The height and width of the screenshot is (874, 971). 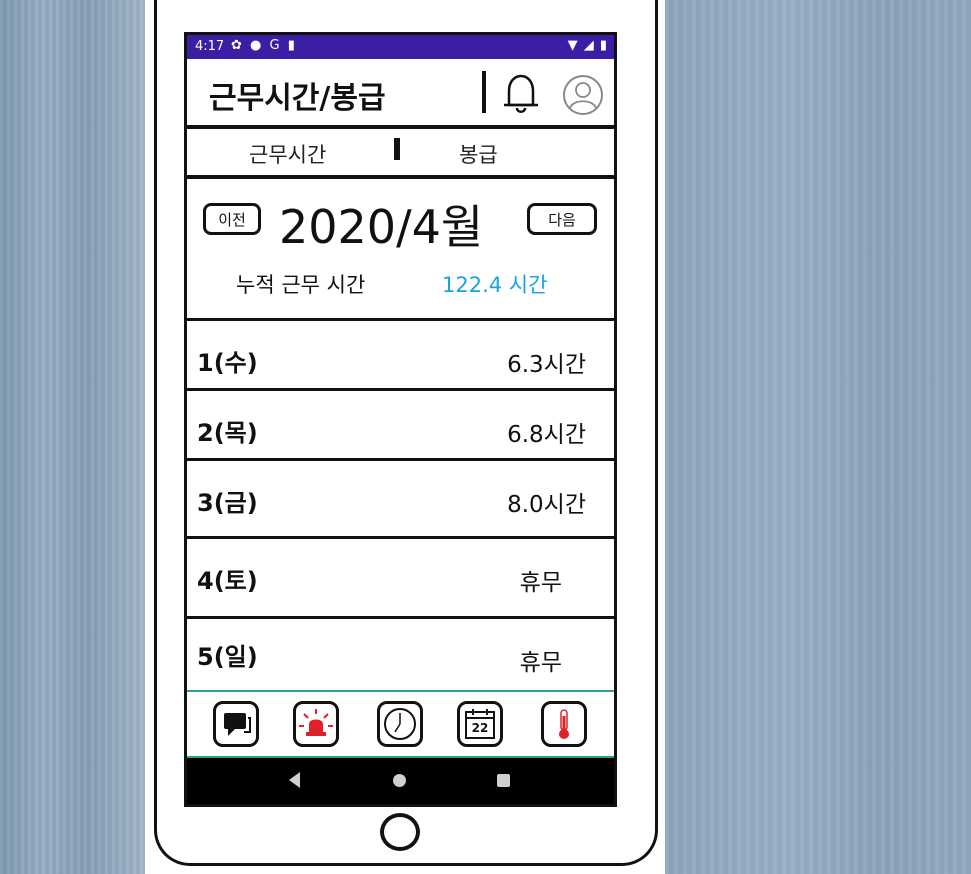 What do you see at coordinates (521, 93) in the screenshot?
I see `bell-icon` at bounding box center [521, 93].